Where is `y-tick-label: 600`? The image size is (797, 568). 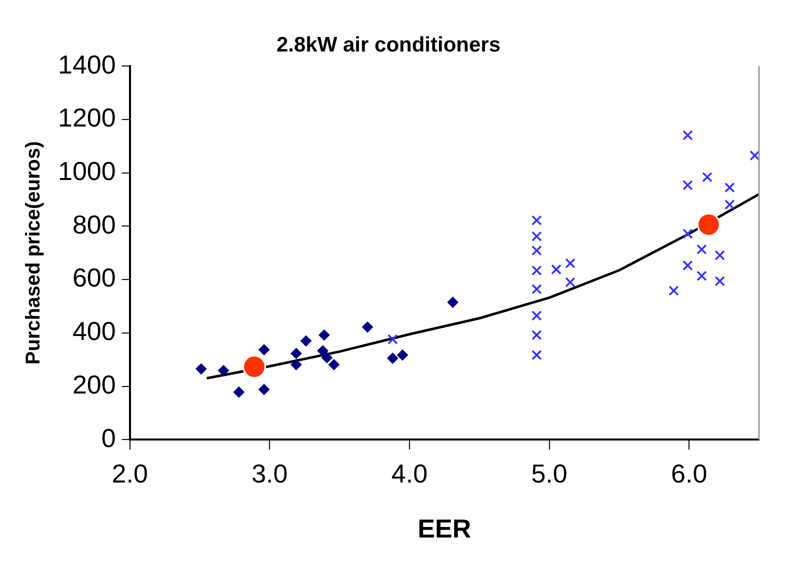
y-tick-label: 600 is located at coordinates (94, 277).